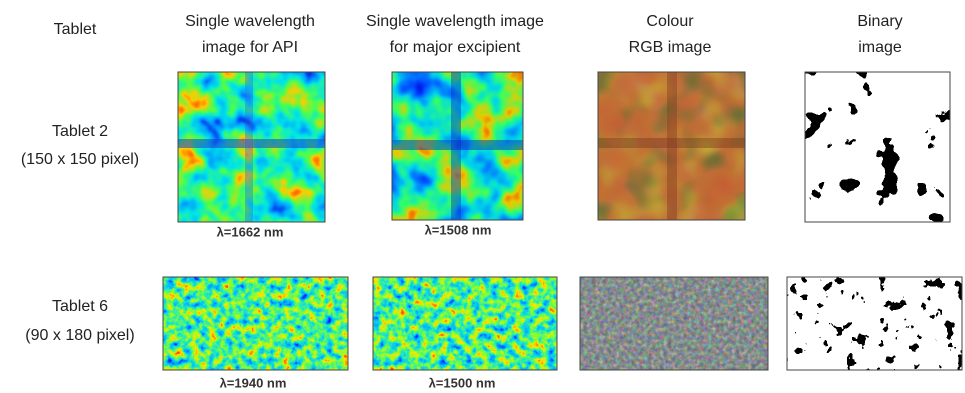  Describe the element at coordinates (670, 21) in the screenshot. I see `column-header: Colour` at that location.